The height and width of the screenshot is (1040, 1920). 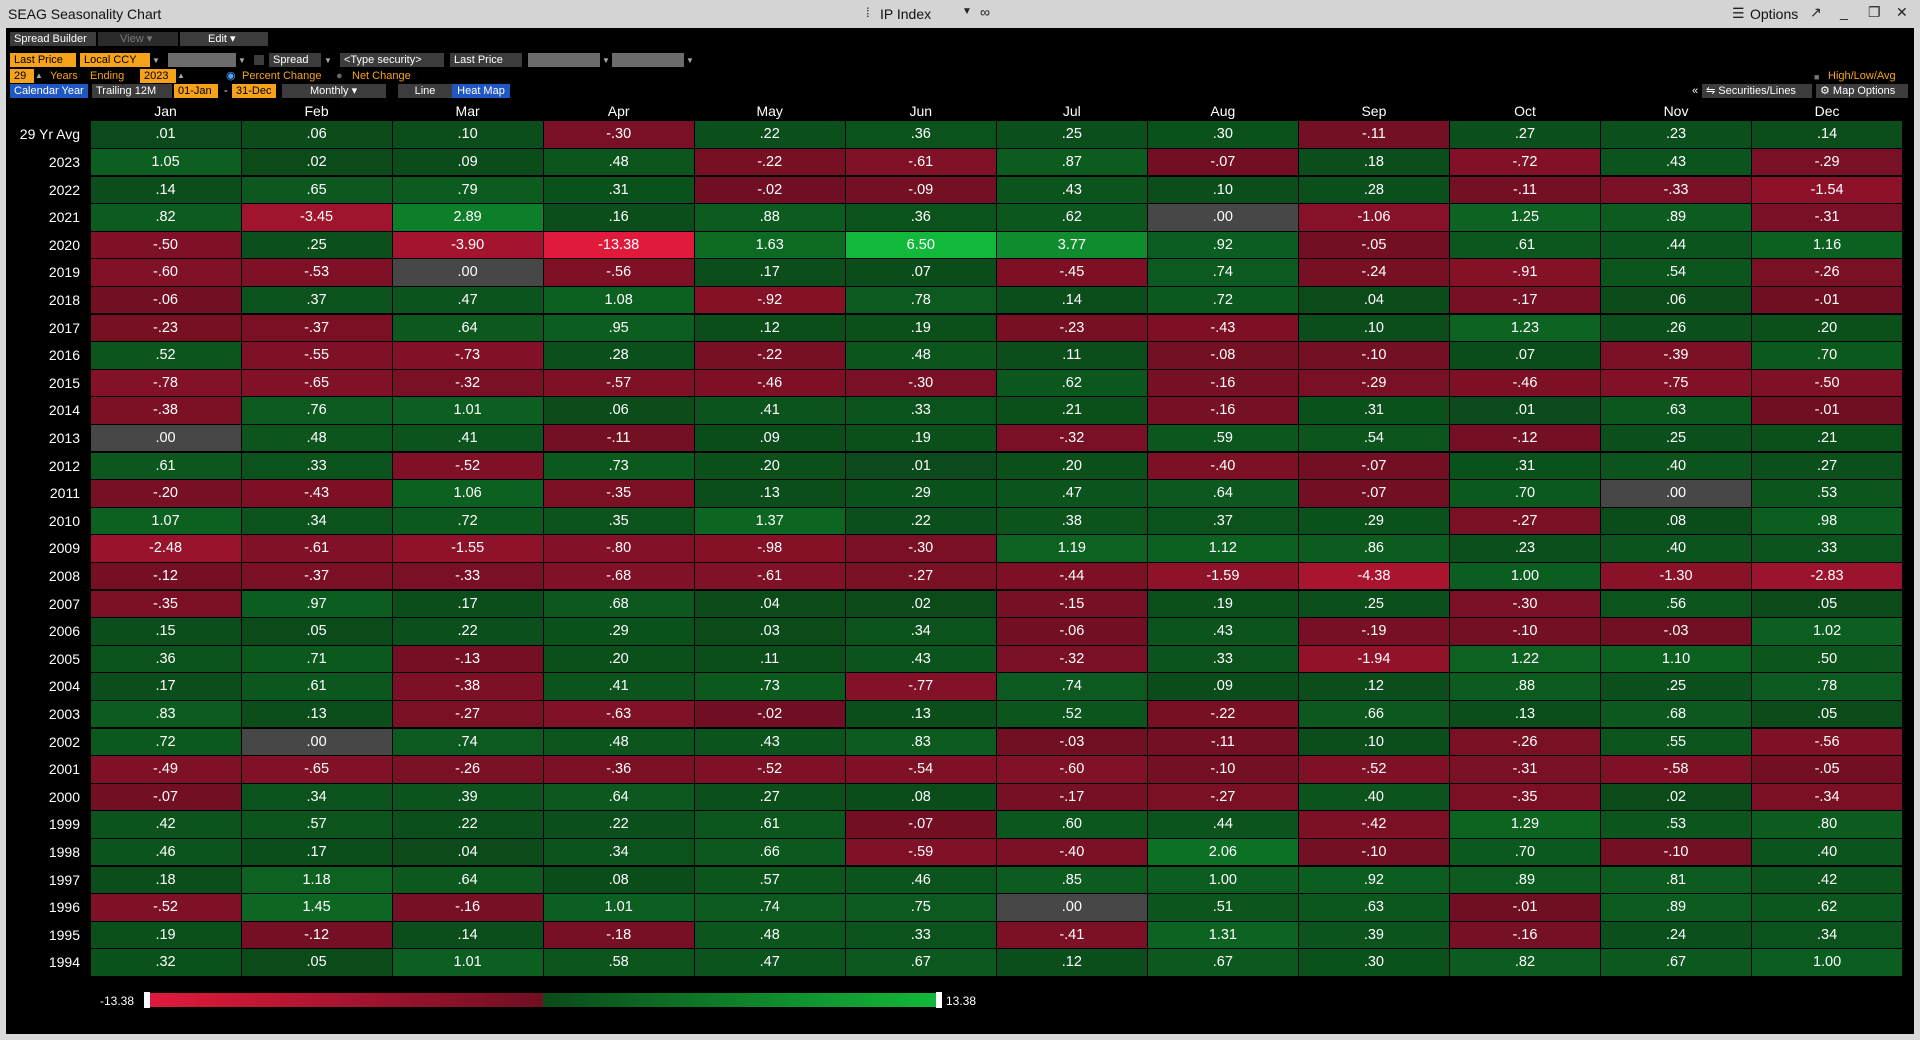 I want to click on info-icon: ⁞, so click(x=868, y=12).